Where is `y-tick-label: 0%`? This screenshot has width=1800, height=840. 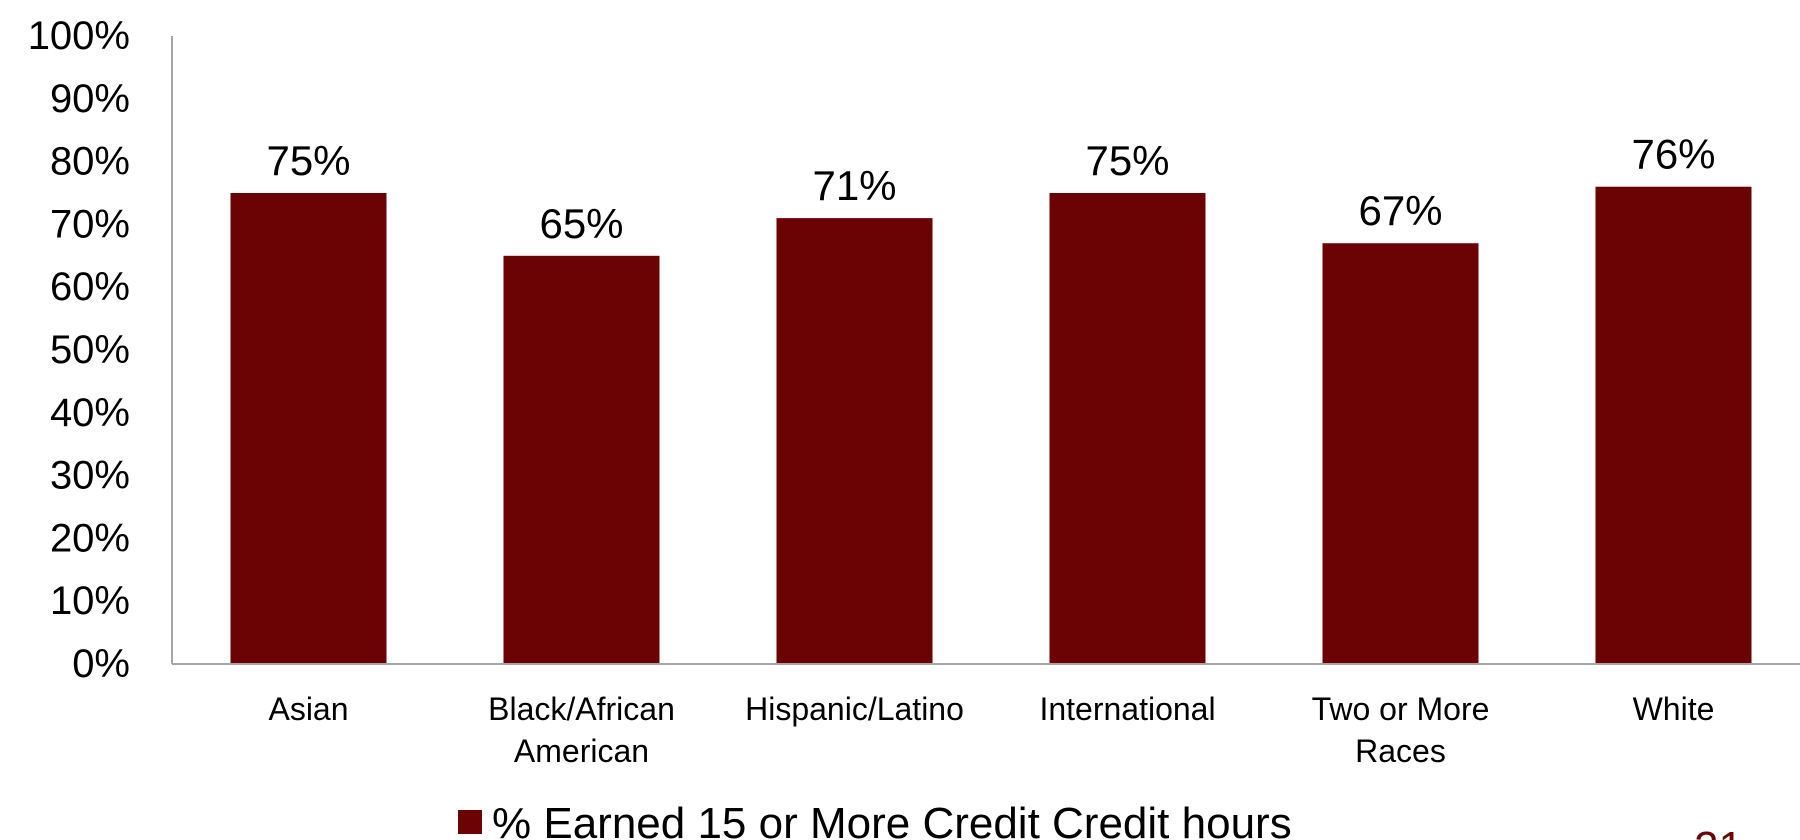
y-tick-label: 0% is located at coordinates (101, 664).